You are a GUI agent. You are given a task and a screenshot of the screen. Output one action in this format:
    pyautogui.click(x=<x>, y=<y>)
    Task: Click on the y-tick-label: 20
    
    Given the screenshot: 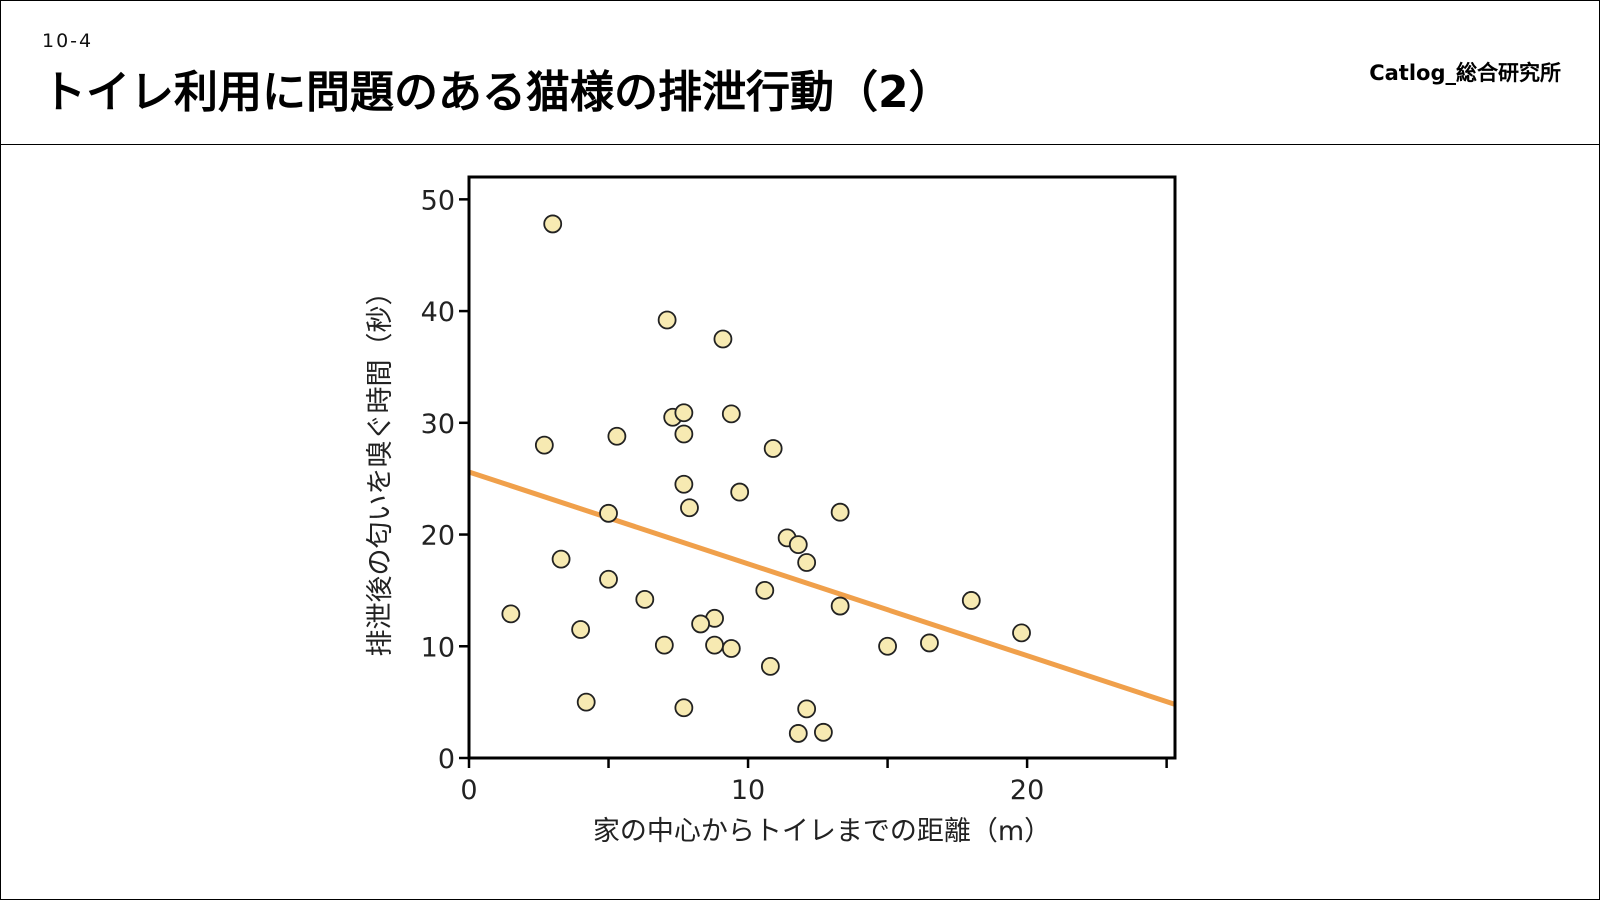 What is the action you would take?
    pyautogui.click(x=438, y=536)
    